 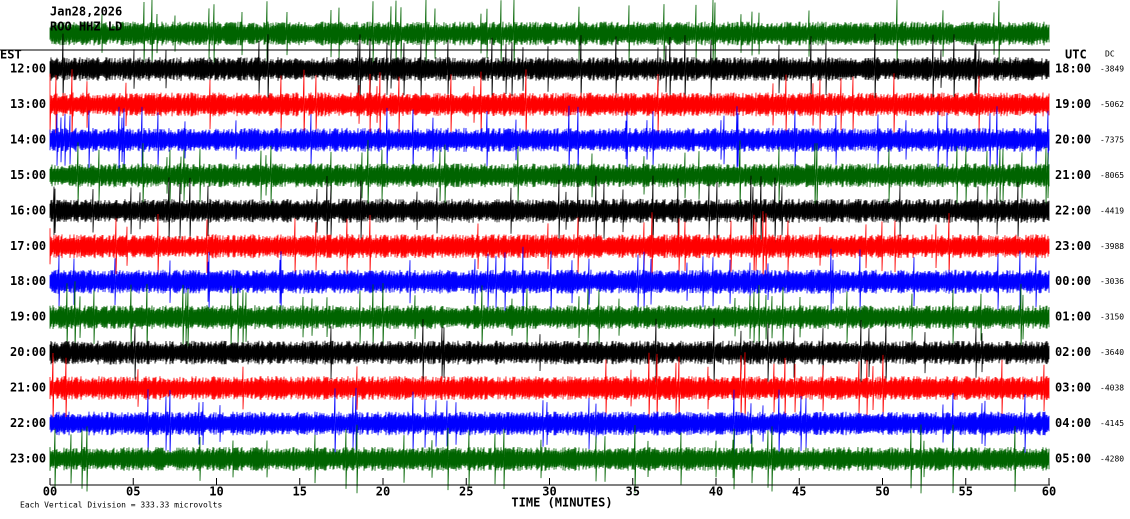 What do you see at coordinates (1112, 175) in the screenshot?
I see `dc-value: -8065` at bounding box center [1112, 175].